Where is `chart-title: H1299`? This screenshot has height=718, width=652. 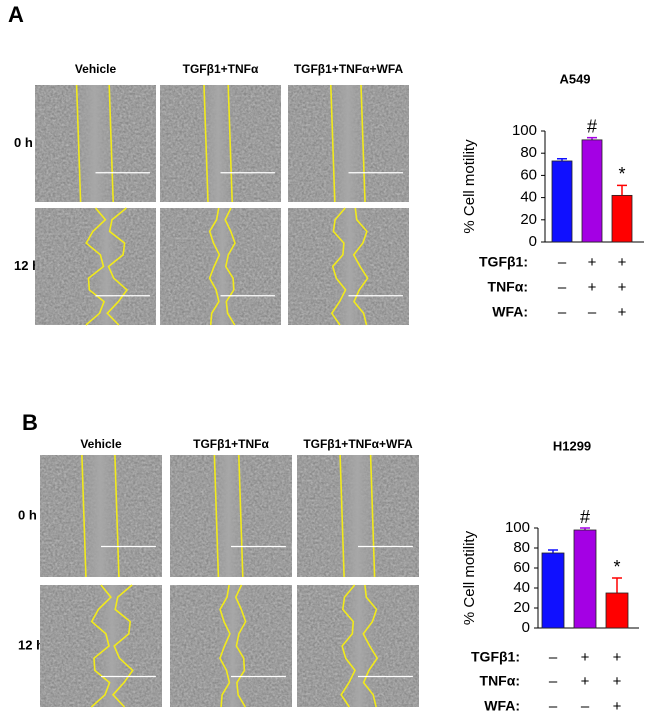 chart-title: H1299 is located at coordinates (572, 445).